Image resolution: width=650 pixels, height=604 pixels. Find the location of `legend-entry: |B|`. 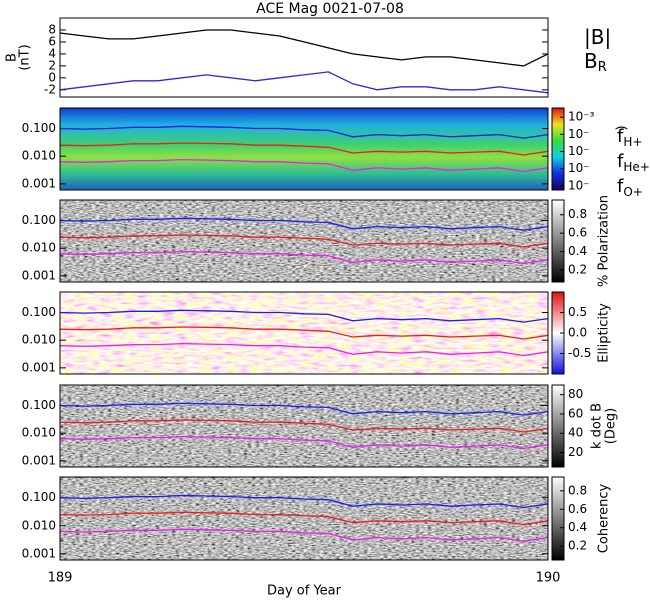

legend-entry: |B| is located at coordinates (597, 37).